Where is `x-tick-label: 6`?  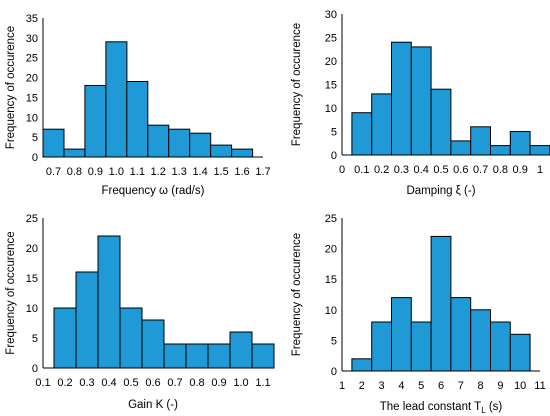 x-tick-label: 6 is located at coordinates (441, 386).